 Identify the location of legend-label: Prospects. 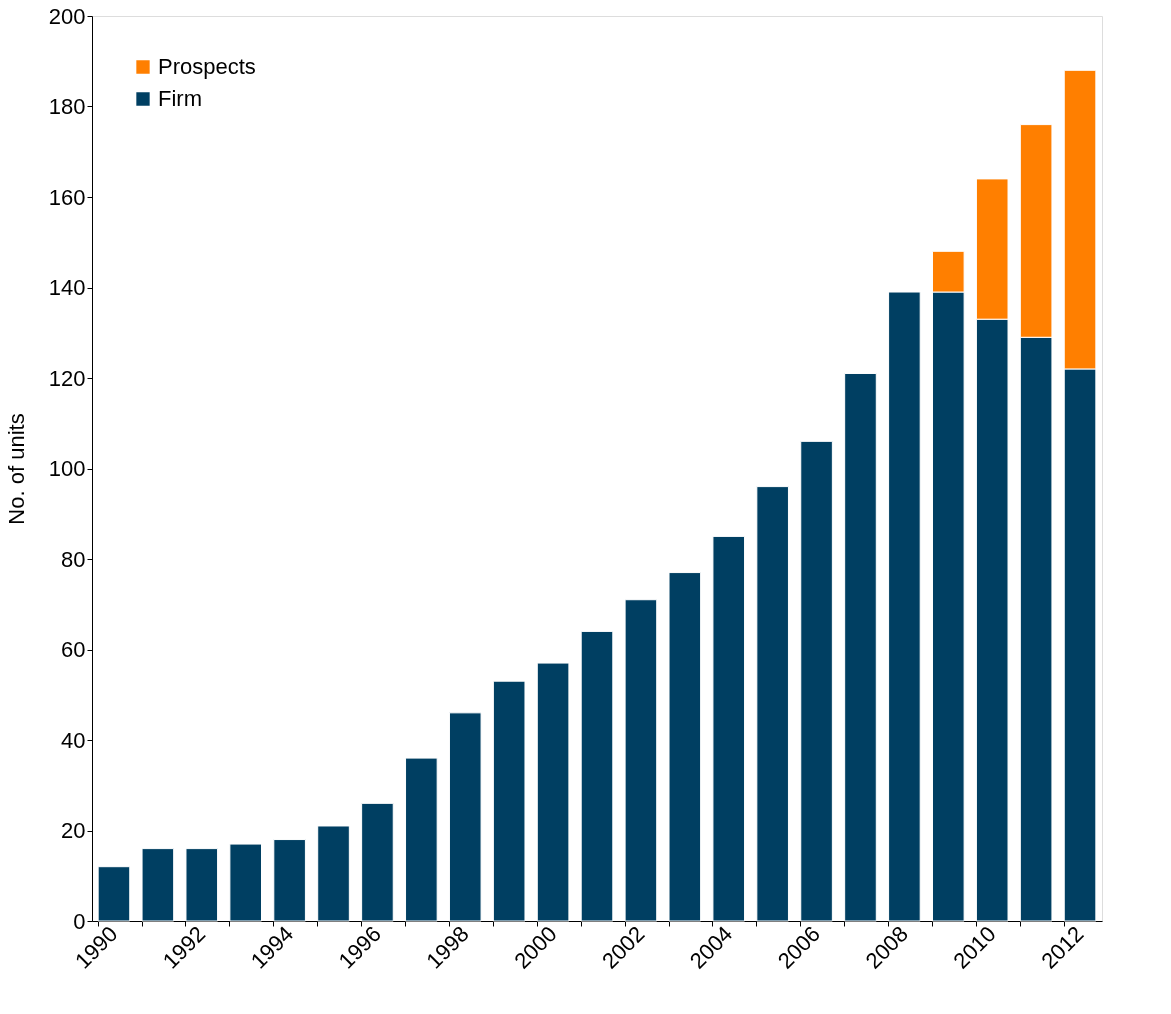
(207, 66).